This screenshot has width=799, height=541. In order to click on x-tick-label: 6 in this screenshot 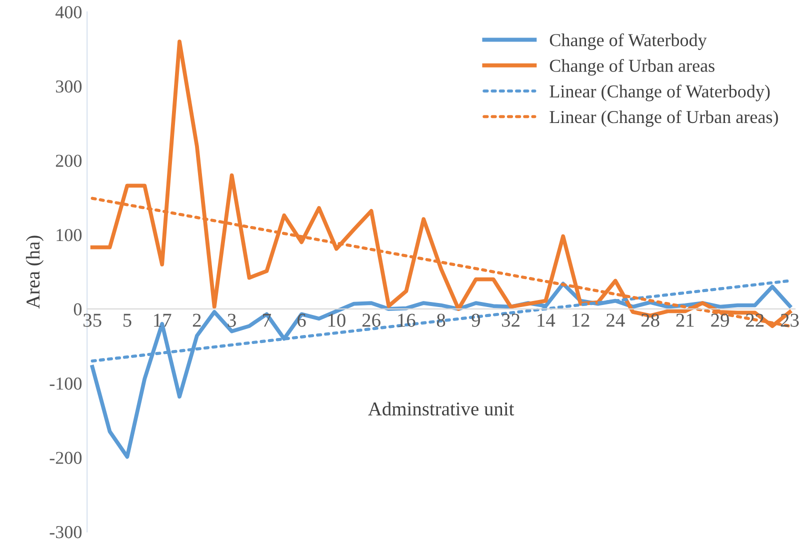, I will do `click(302, 320)`.